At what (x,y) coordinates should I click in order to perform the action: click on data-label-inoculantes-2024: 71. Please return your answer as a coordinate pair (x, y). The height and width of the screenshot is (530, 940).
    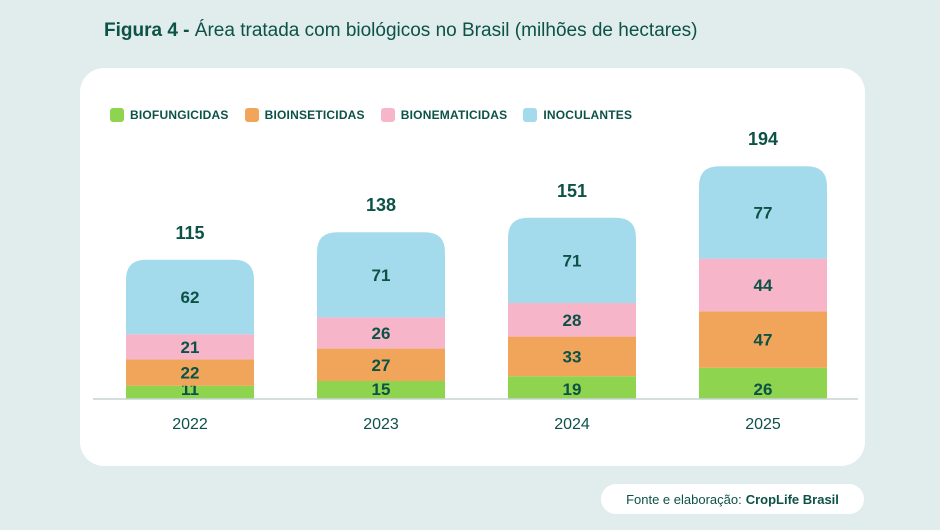
    Looking at the image, I should click on (572, 260).